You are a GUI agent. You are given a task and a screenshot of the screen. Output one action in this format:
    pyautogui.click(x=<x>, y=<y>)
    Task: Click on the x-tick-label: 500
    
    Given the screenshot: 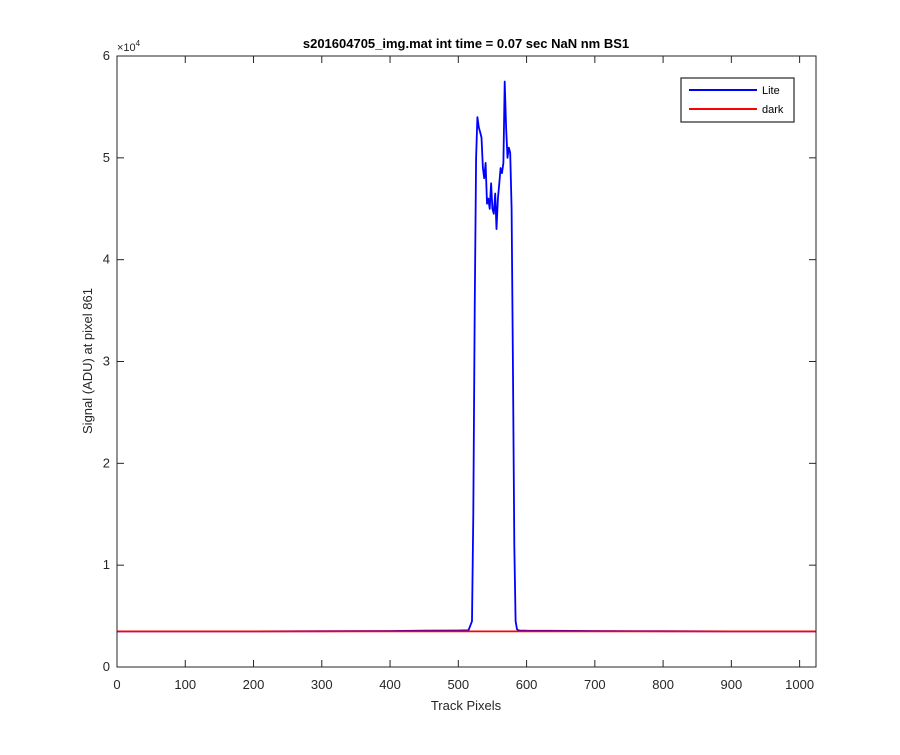 What is the action you would take?
    pyautogui.click(x=458, y=684)
    